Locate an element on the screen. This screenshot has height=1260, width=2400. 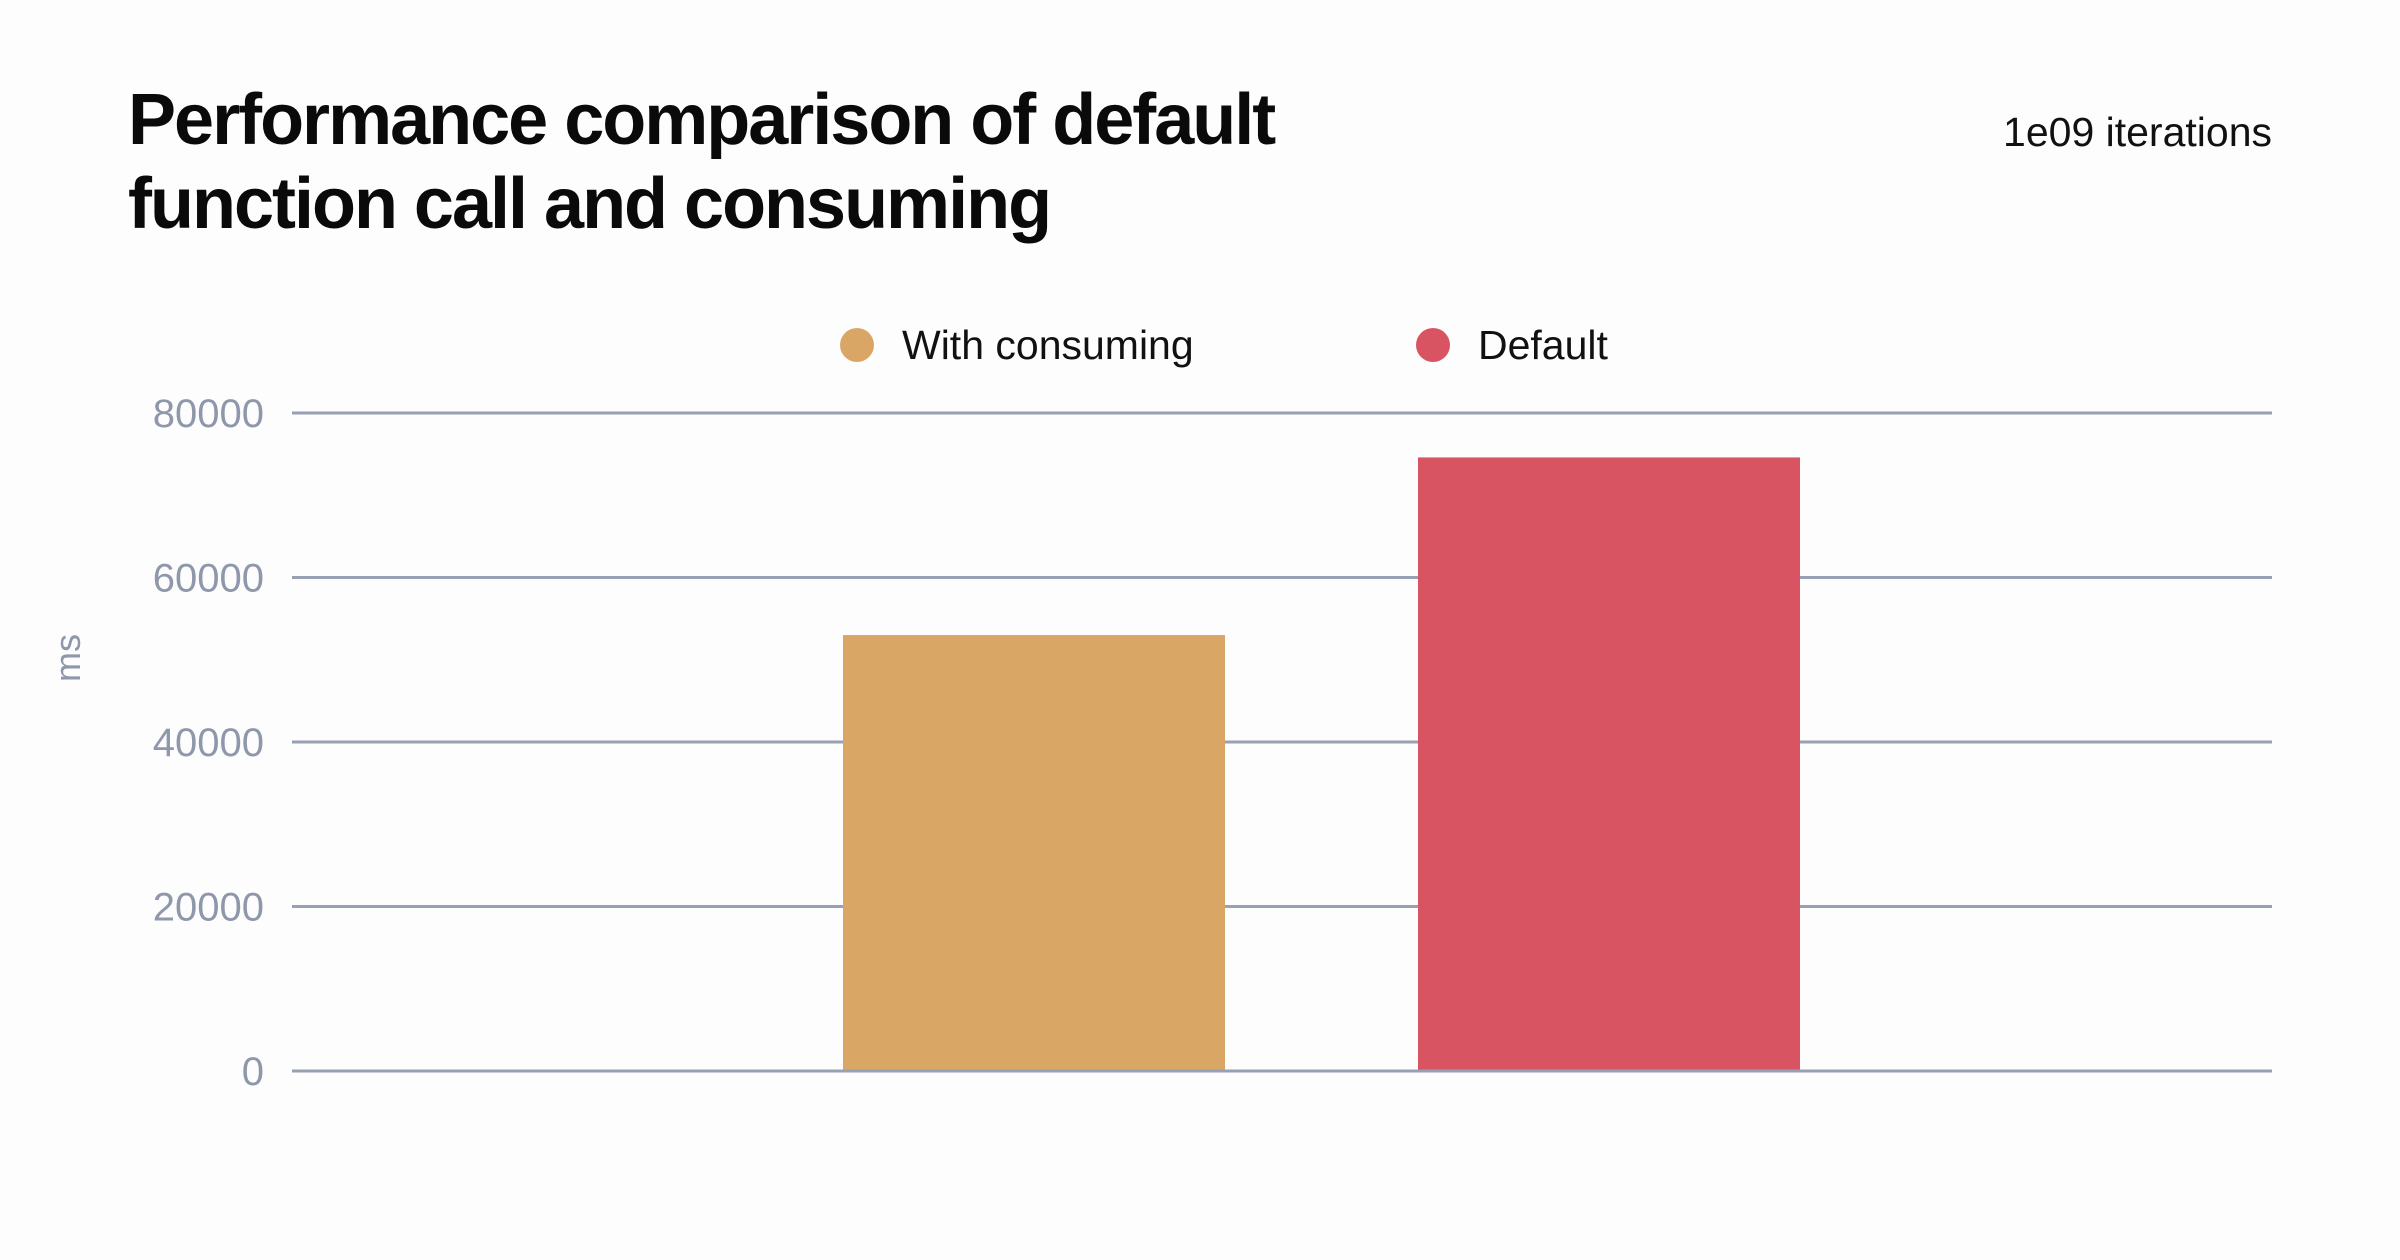
legend-label-with-consuming: With consuming is located at coordinates (1048, 344).